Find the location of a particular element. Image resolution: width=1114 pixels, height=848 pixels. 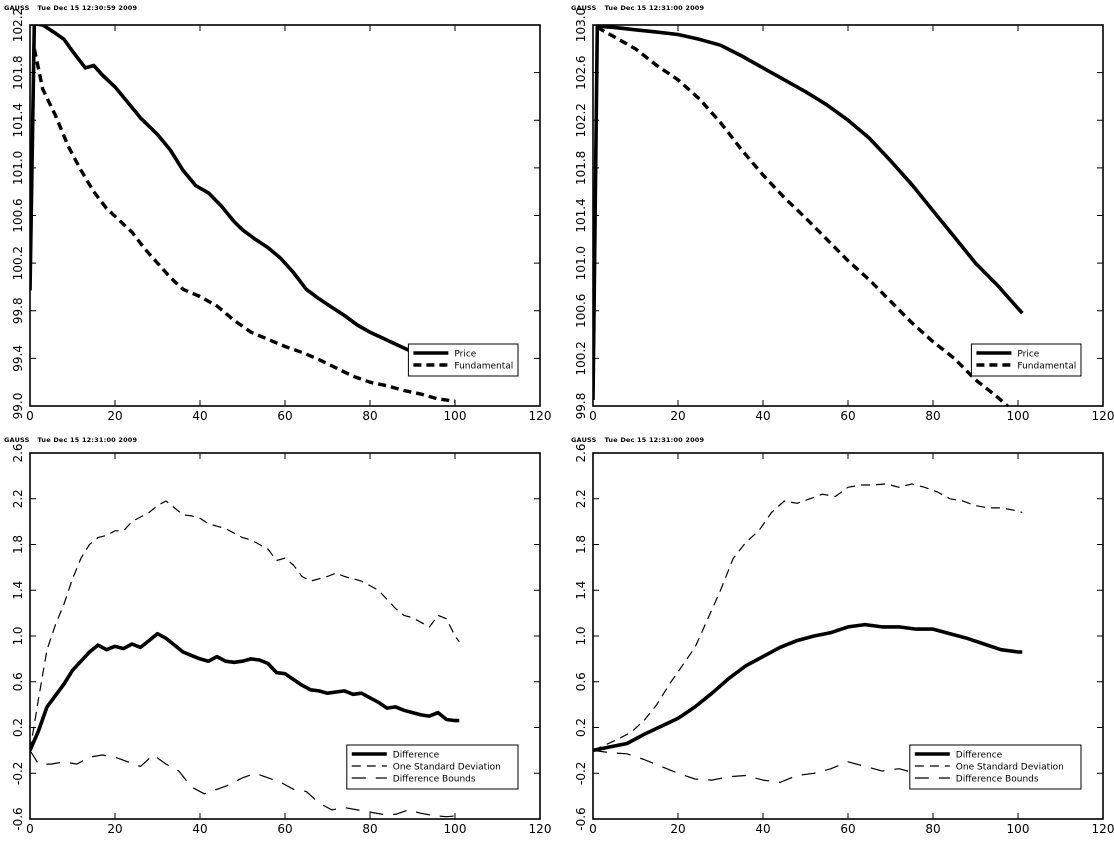

y-tick-label: 1.4 is located at coordinates (581, 590).